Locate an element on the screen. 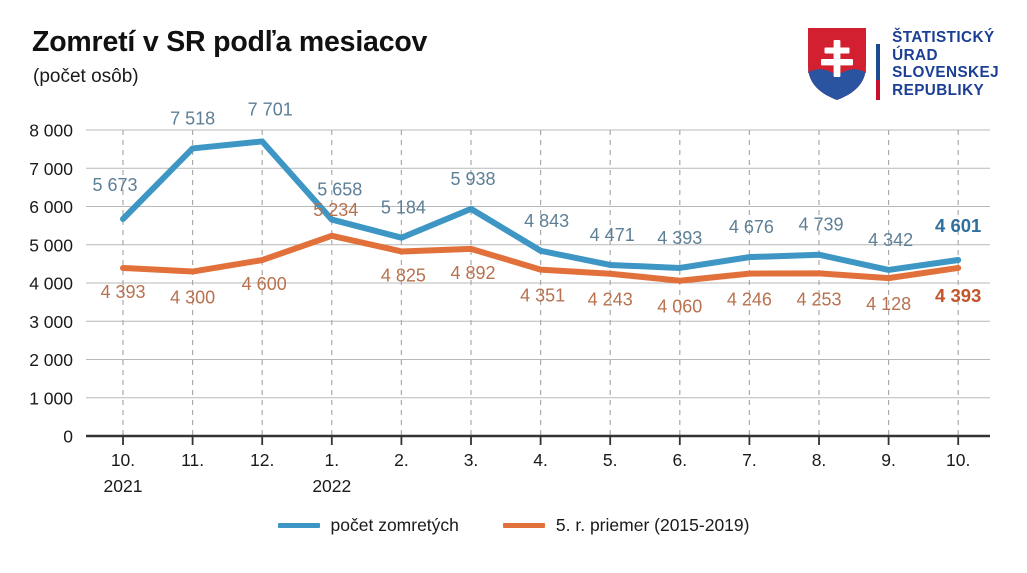 The height and width of the screenshot is (573, 1027). legend-swatch-blue is located at coordinates (298, 525).